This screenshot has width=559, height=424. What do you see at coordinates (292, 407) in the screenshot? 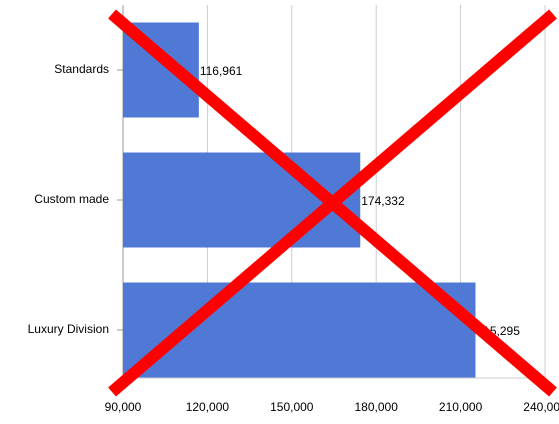
I see `x-tick-label: 150,000` at bounding box center [292, 407].